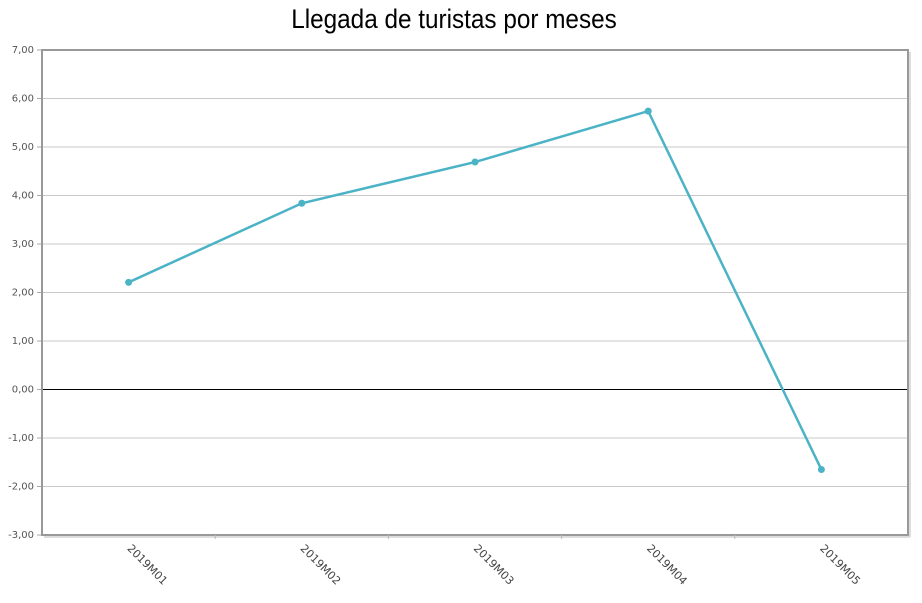 The height and width of the screenshot is (603, 922). What do you see at coordinates (23, 244) in the screenshot?
I see `y-tick-label: 3,00` at bounding box center [23, 244].